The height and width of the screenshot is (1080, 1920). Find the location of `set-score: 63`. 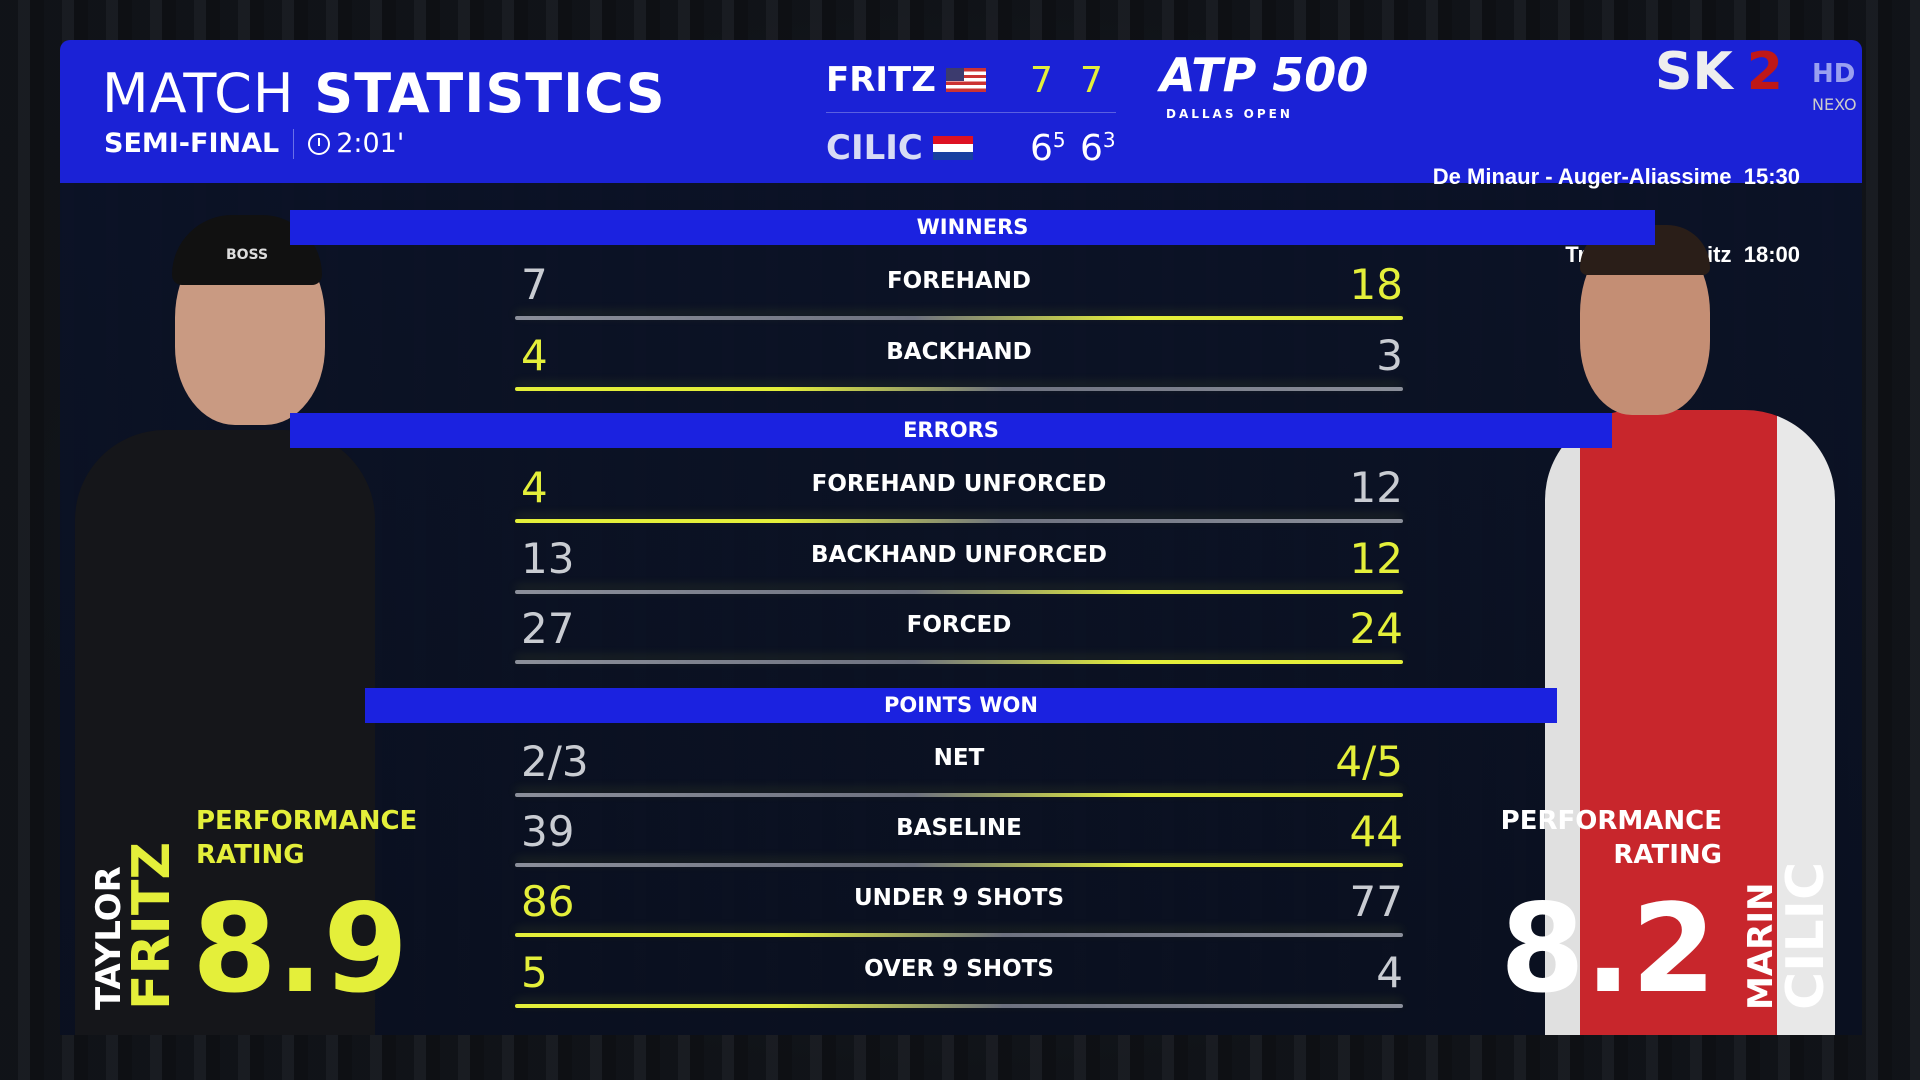

set-score: 63 is located at coordinates (1098, 148).